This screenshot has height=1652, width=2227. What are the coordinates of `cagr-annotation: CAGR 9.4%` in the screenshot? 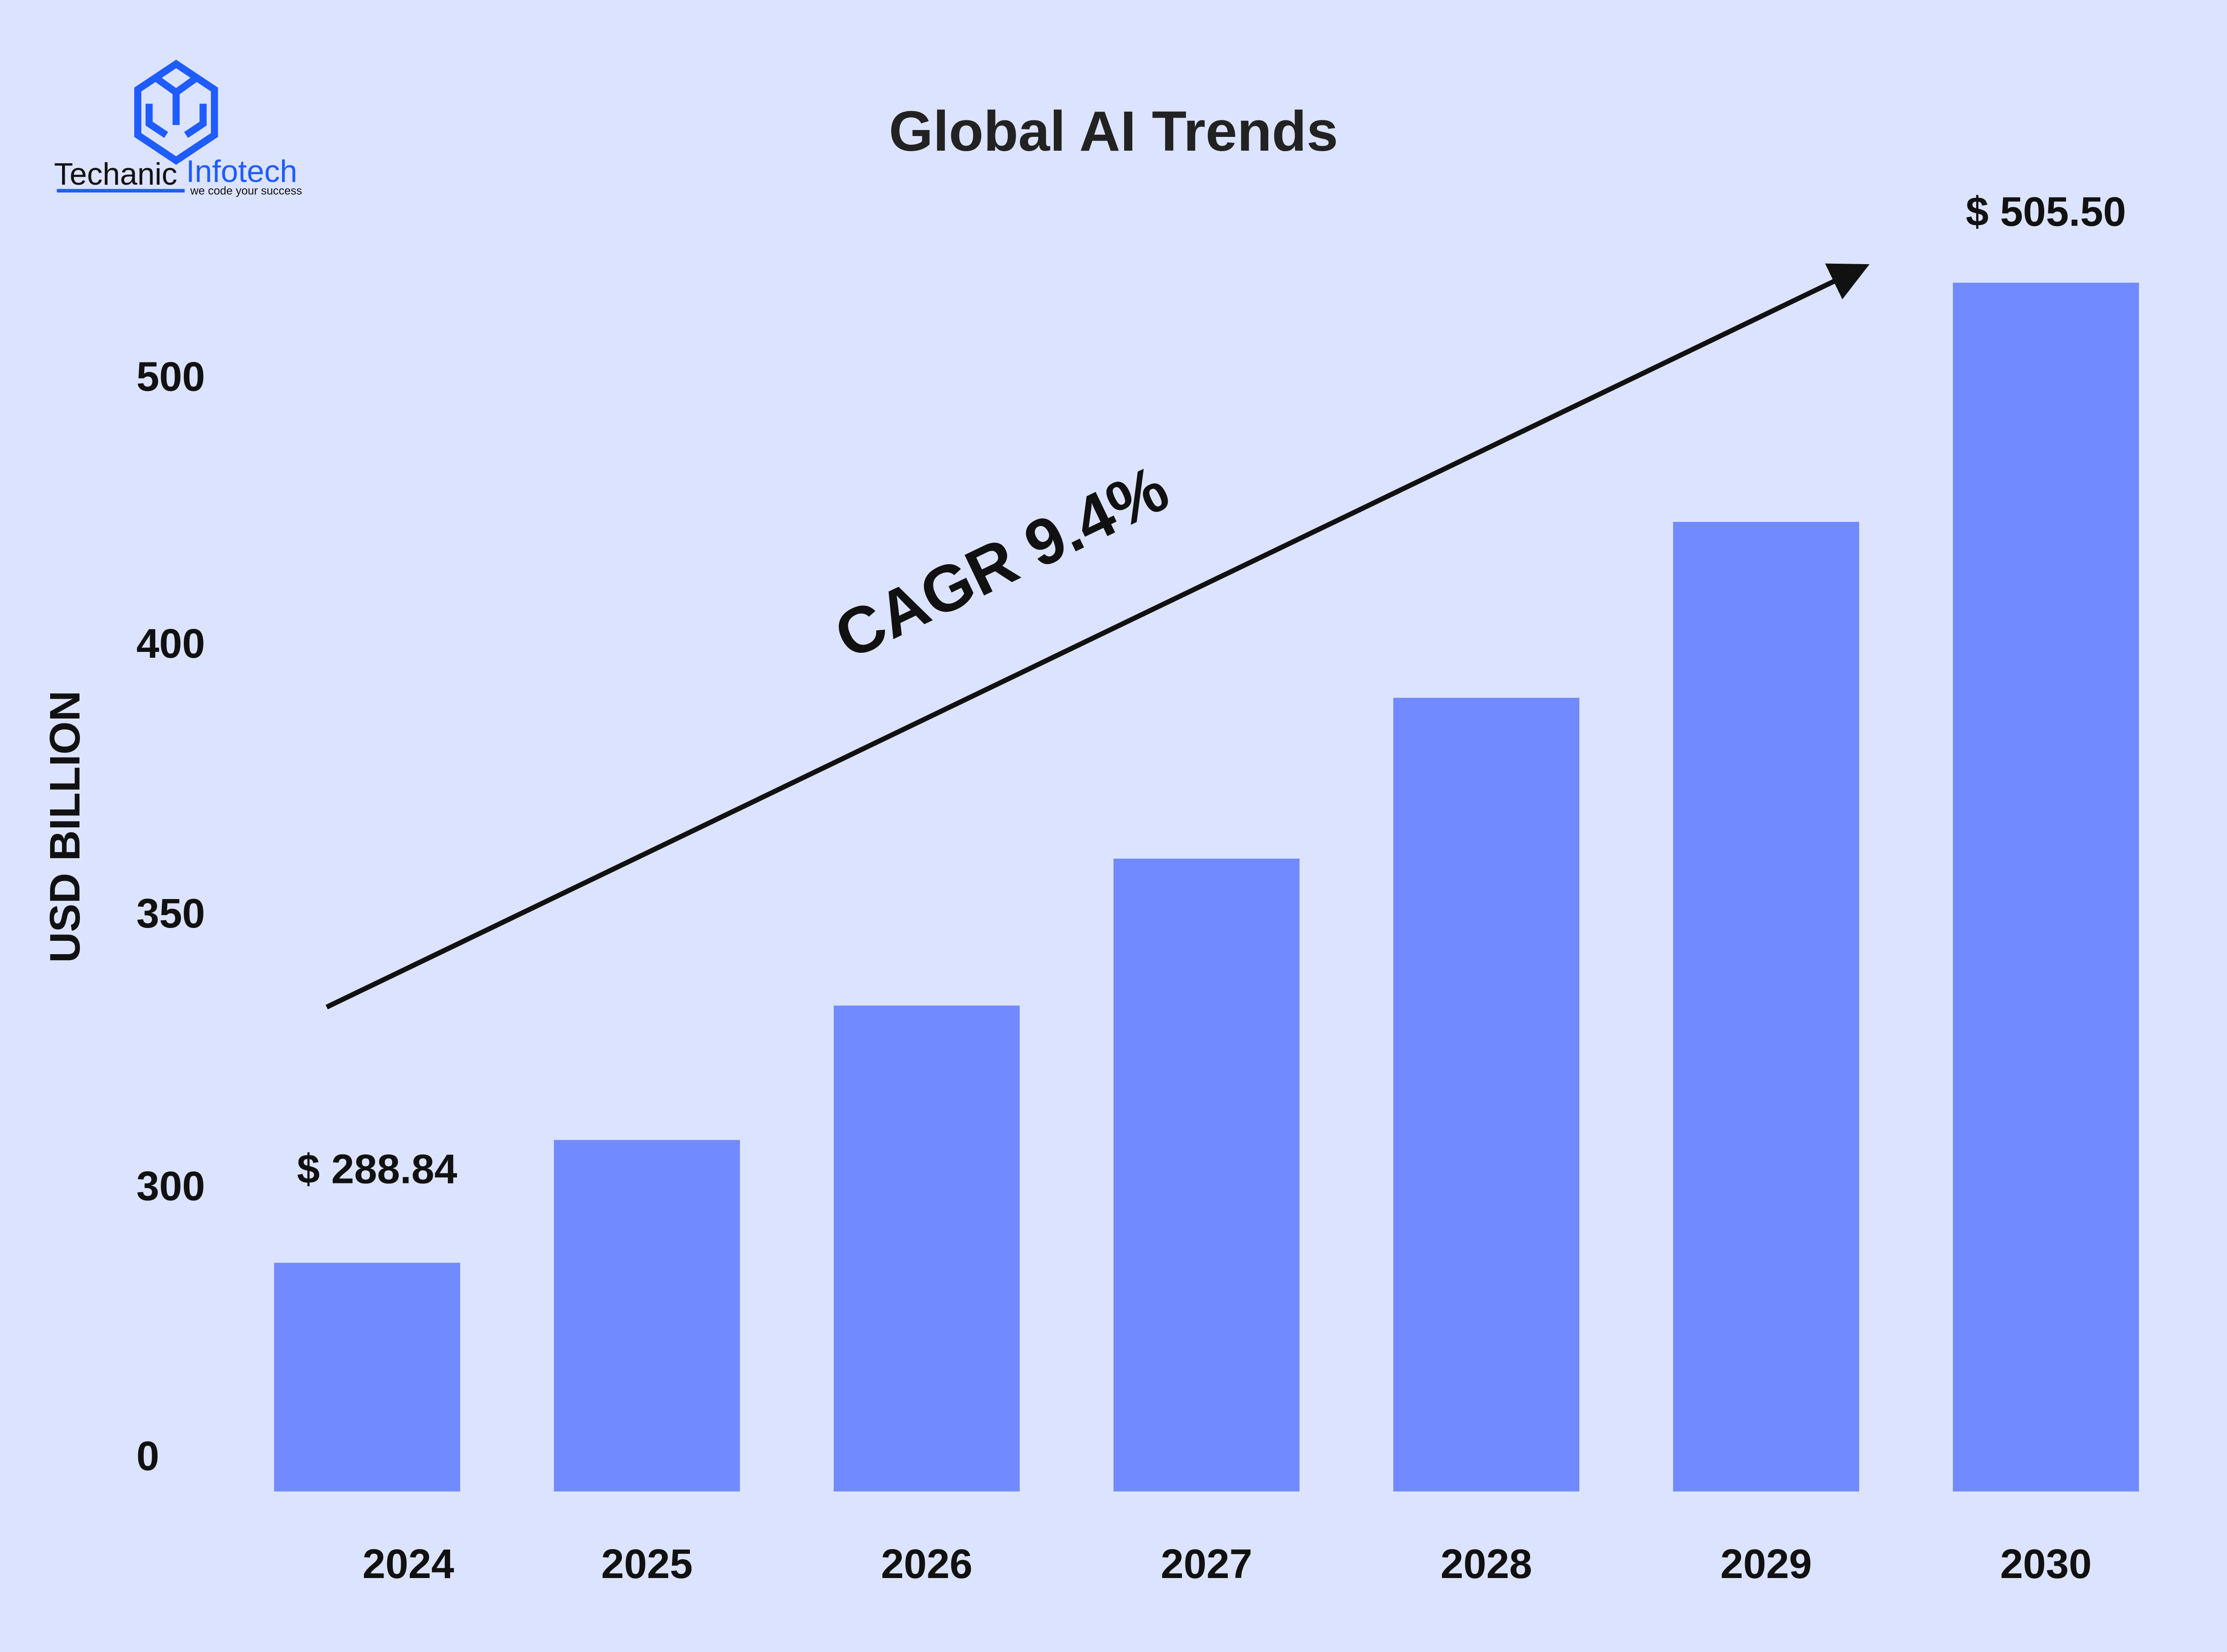 It's located at (1001, 562).